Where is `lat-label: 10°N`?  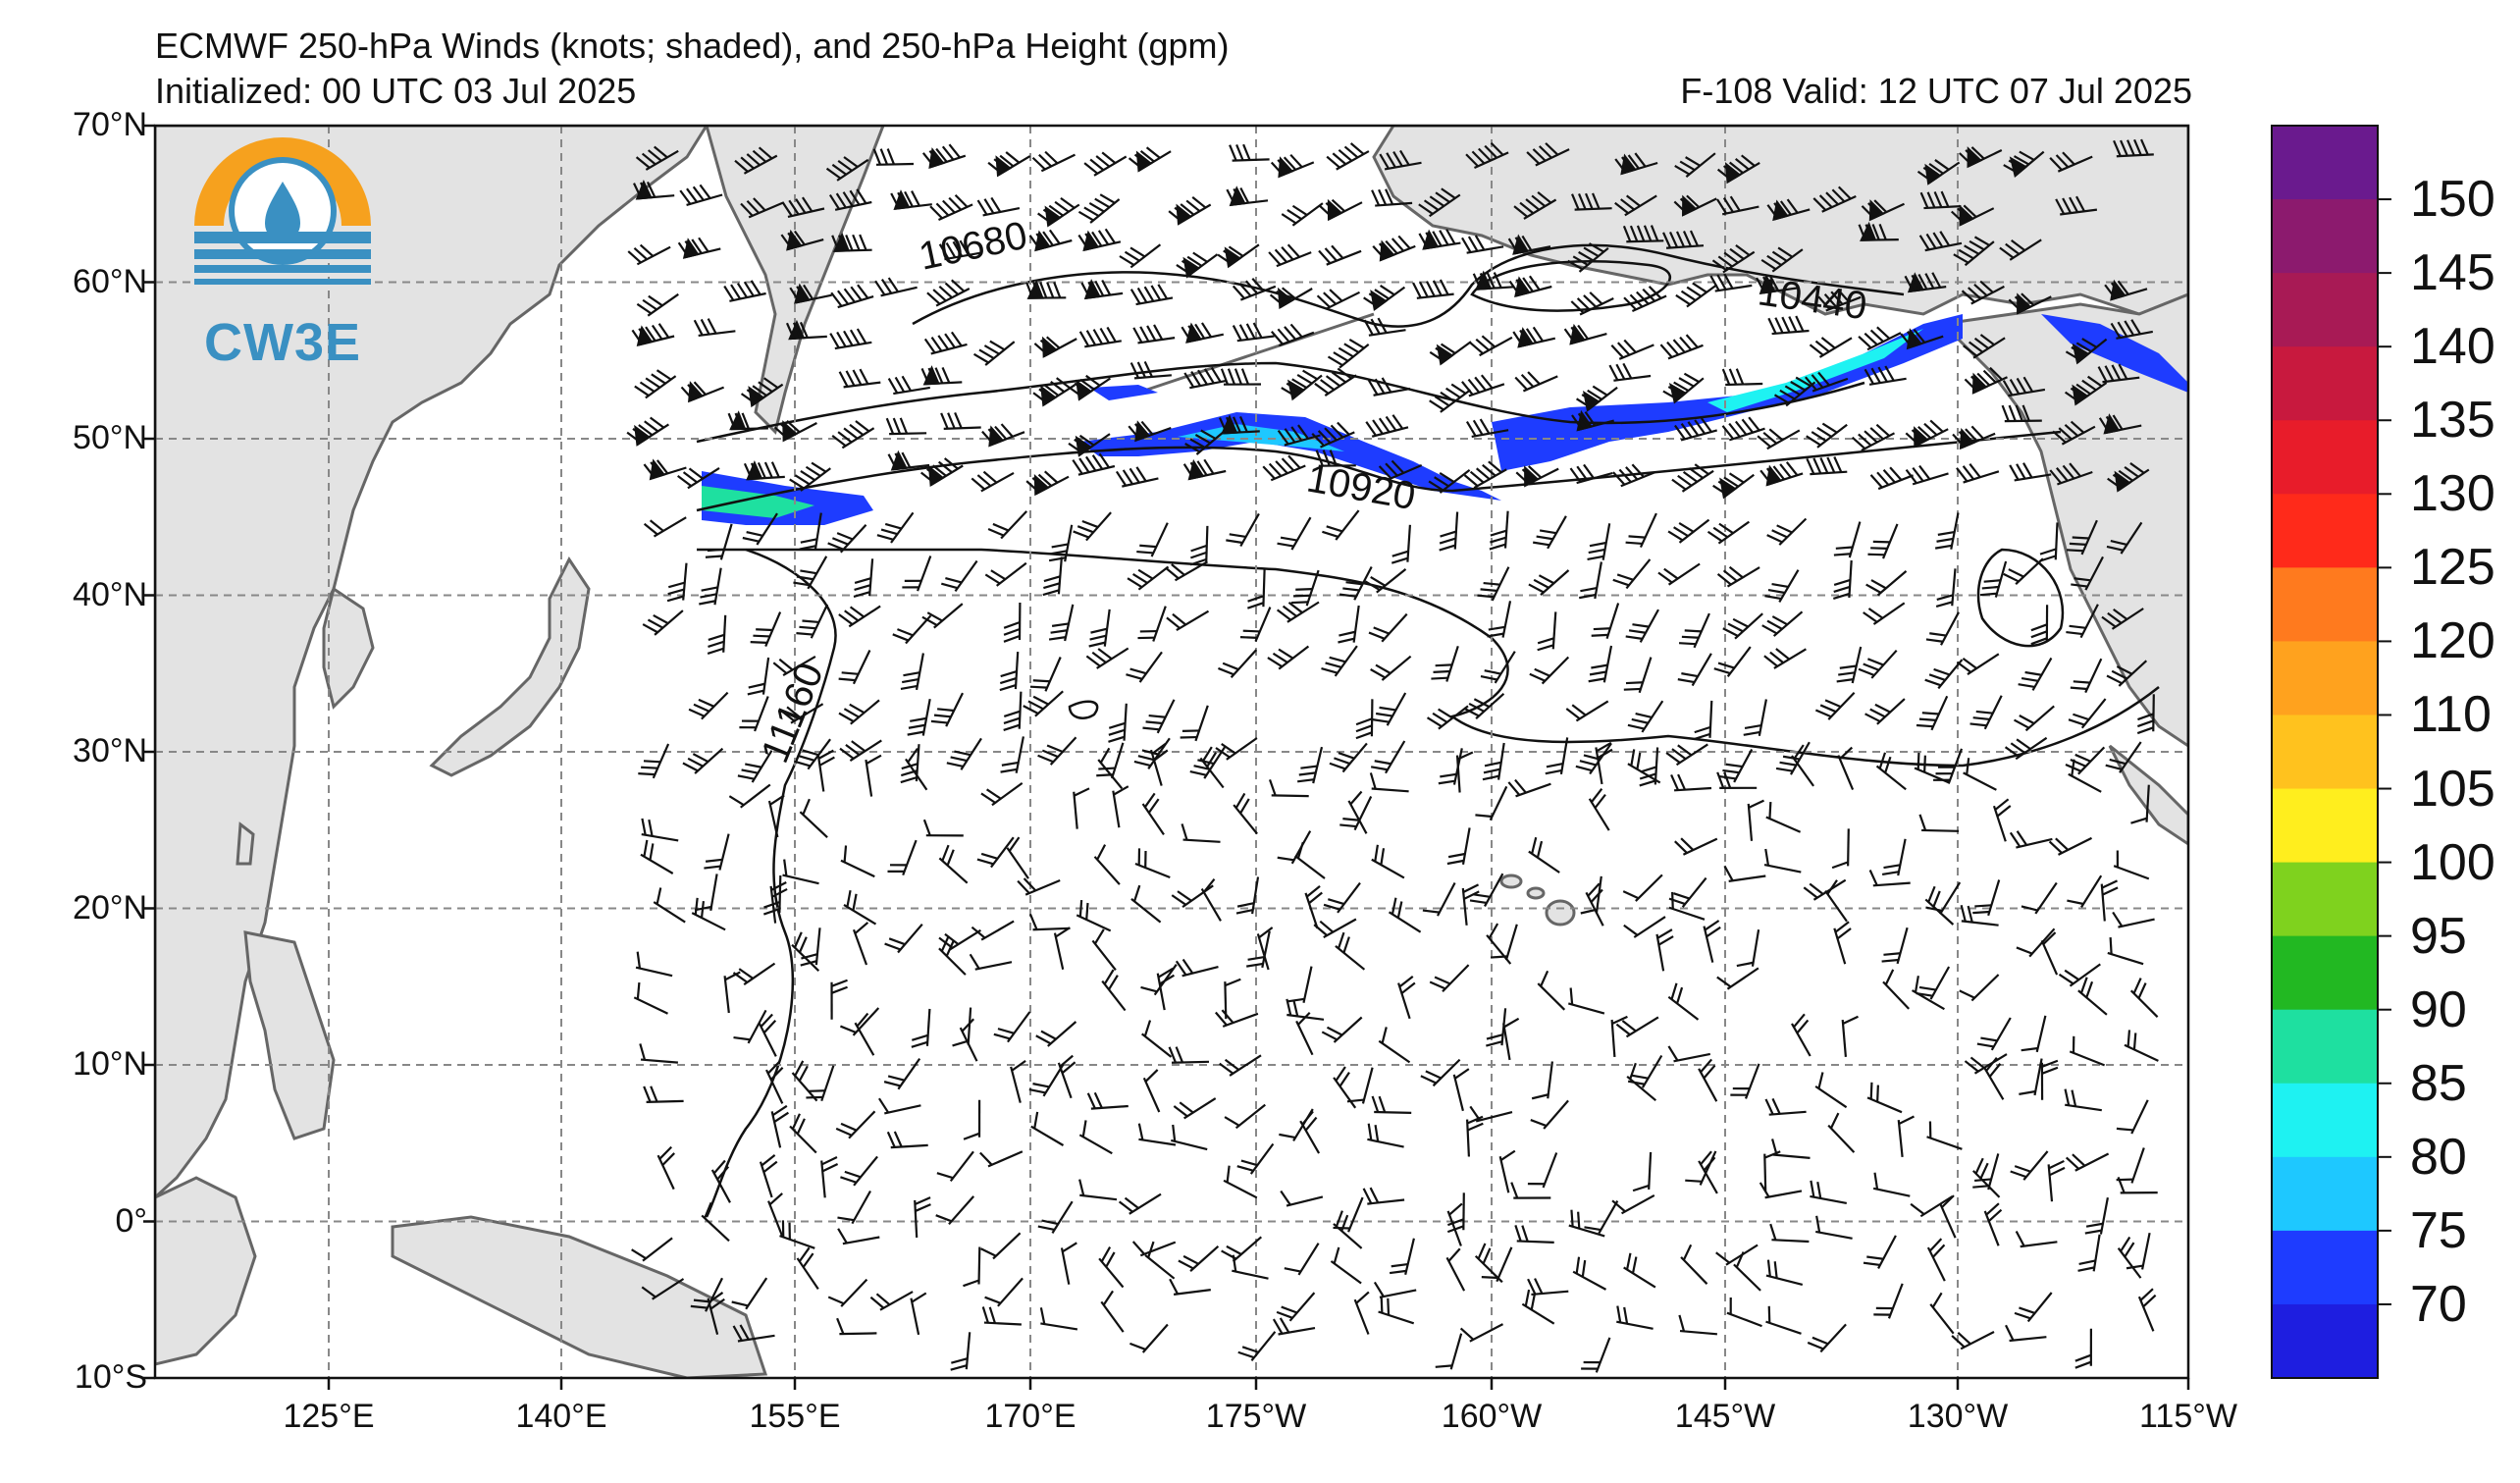
lat-label: 10°N is located at coordinates (110, 1064).